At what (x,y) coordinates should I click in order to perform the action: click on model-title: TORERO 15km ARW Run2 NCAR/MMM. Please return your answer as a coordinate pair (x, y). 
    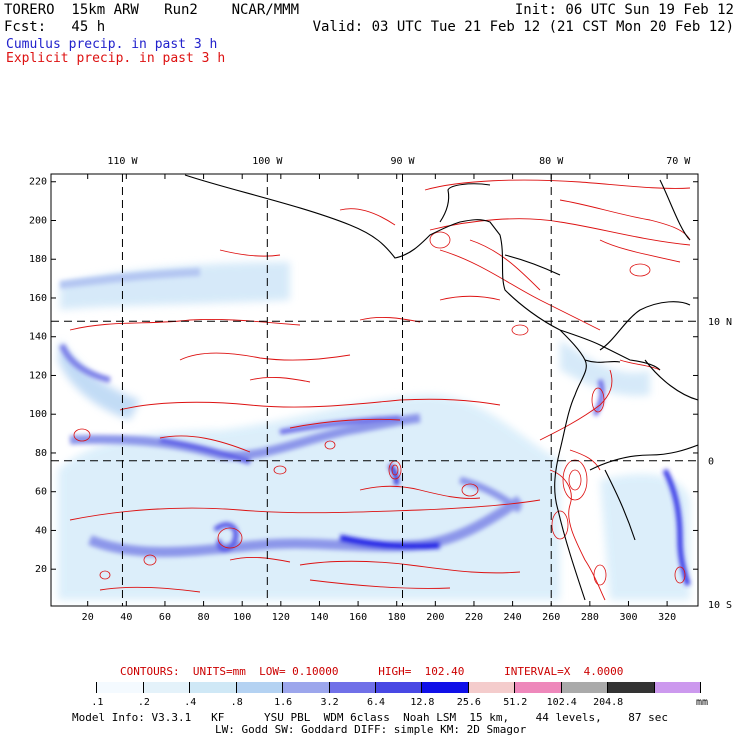
    Looking at the image, I should click on (152, 10).